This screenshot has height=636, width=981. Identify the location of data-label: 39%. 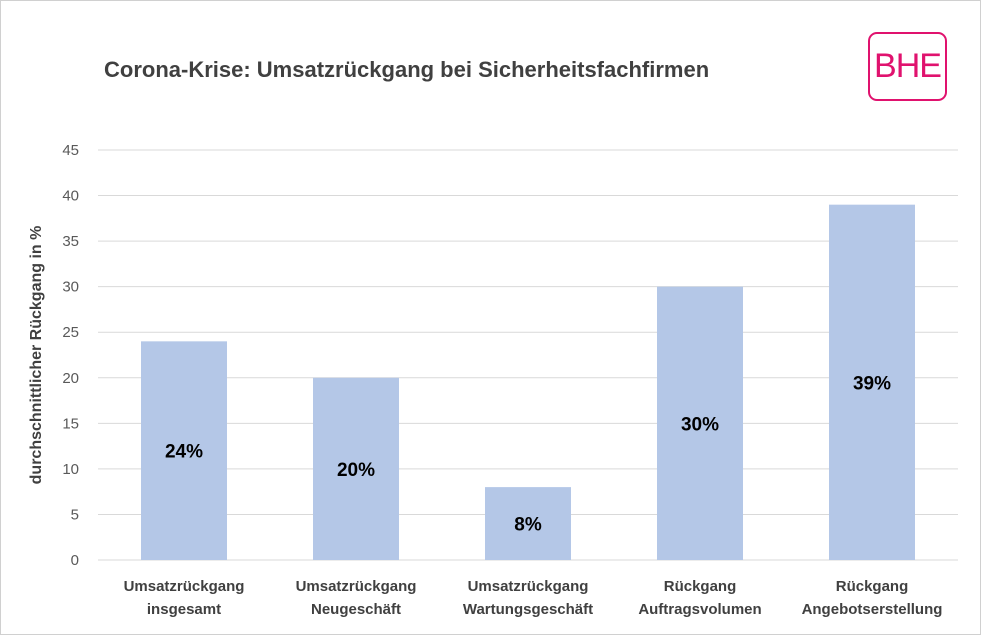
(872, 383).